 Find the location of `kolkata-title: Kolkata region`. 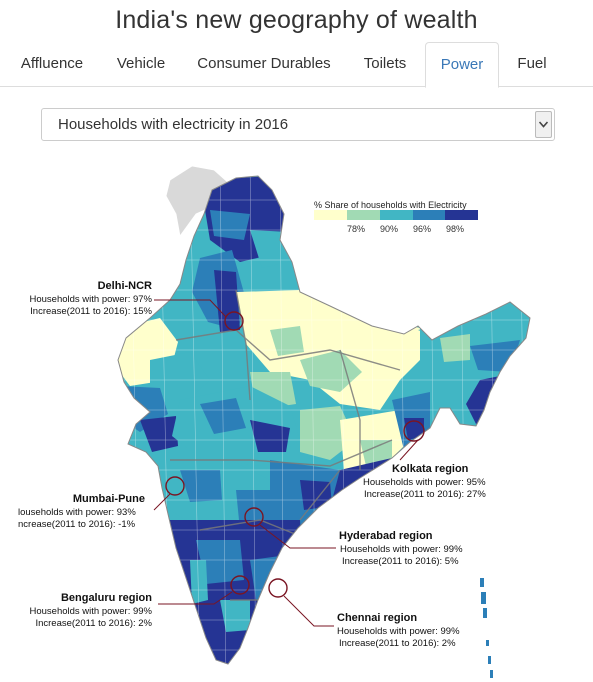

kolkata-title: Kolkata region is located at coordinates (430, 469).